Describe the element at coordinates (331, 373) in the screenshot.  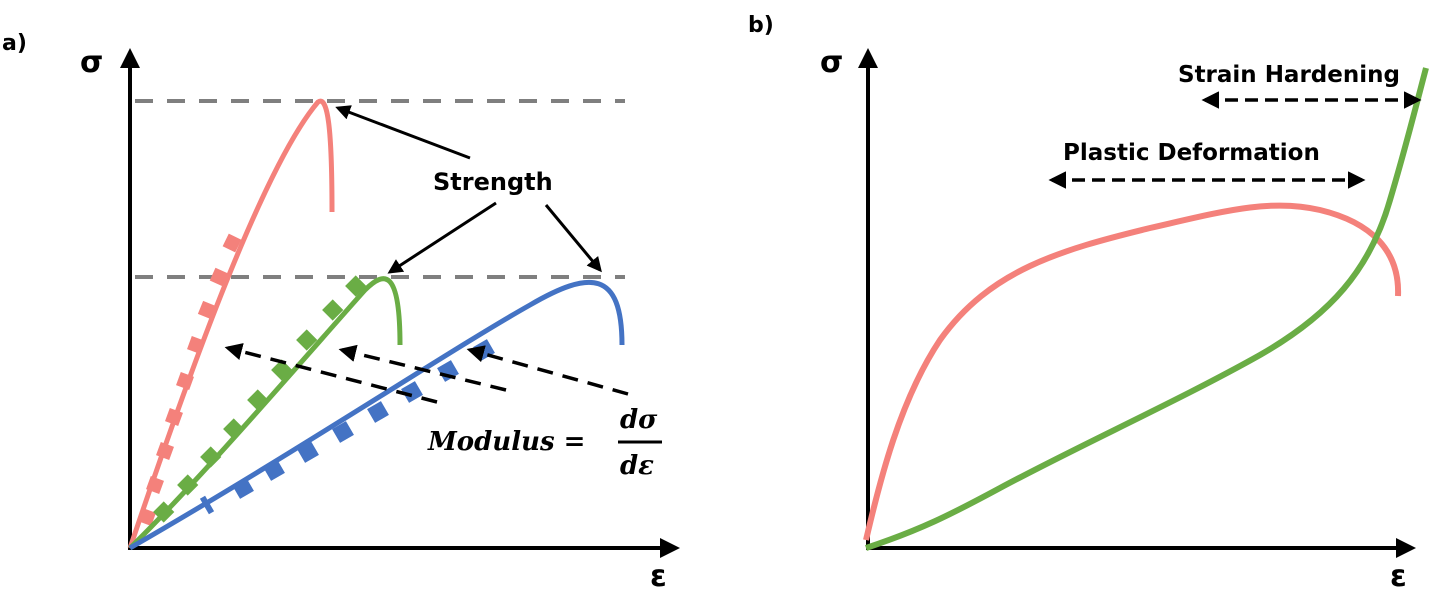
I see `modulus-arrow-red` at that location.